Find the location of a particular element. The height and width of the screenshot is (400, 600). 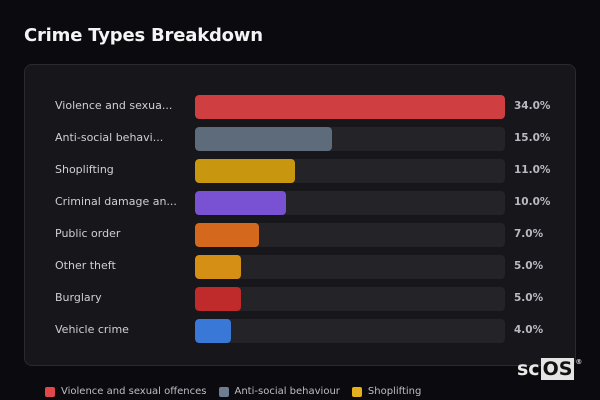

legend-item: Shoplifting is located at coordinates (386, 391).